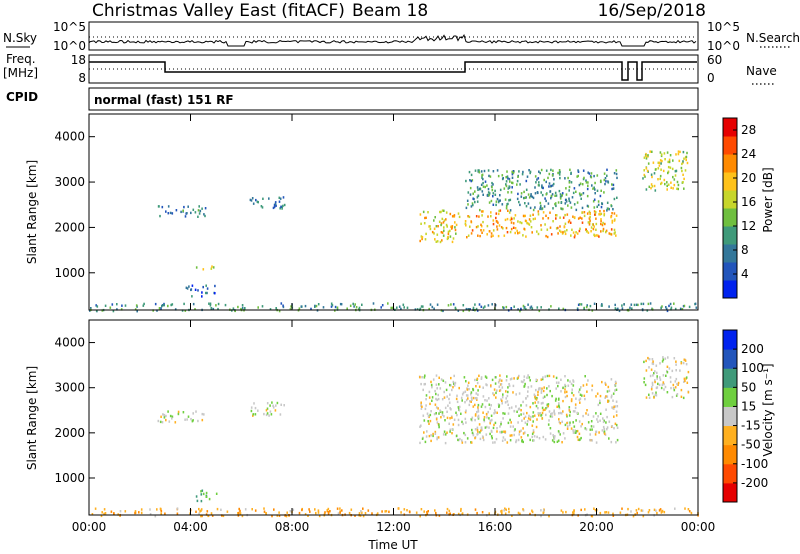 The height and width of the screenshot is (554, 800). I want to click on nsky-panel: N.Sky 10^5 10^0 10^5 10^0 N.Search, so click(401, 36).